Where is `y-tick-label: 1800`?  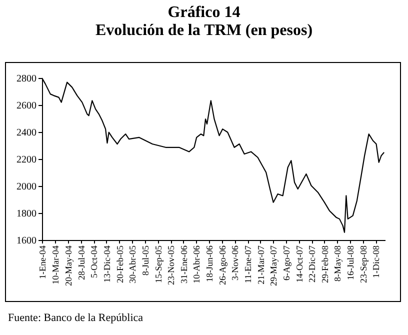
y-tick-label: 1800 is located at coordinates (26, 214).